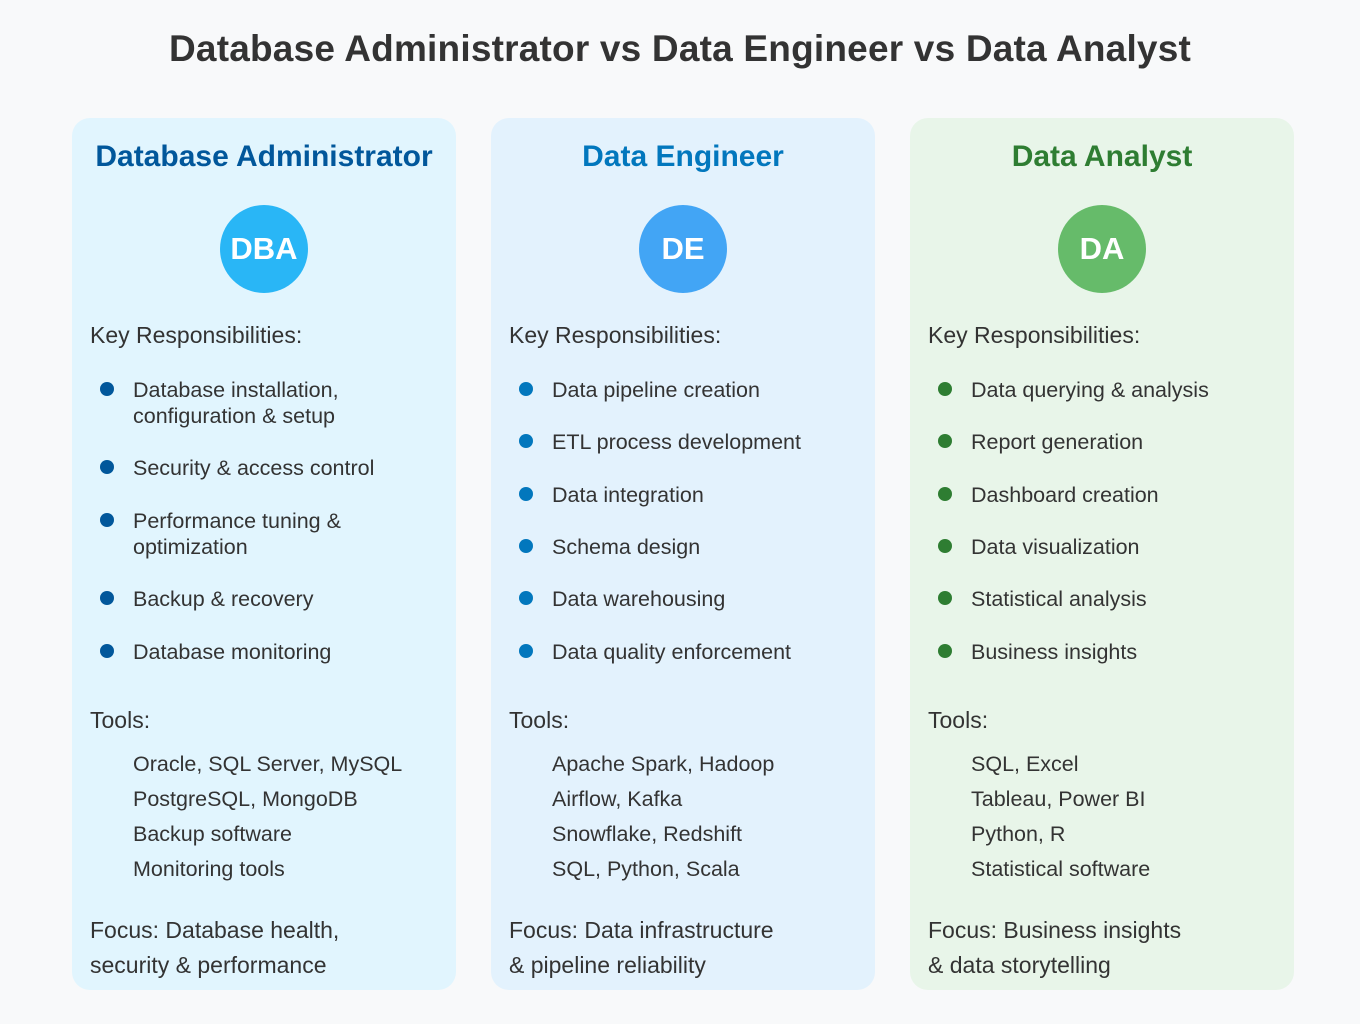  I want to click on da-tool-item: SQL, Excel, so click(1025, 764).